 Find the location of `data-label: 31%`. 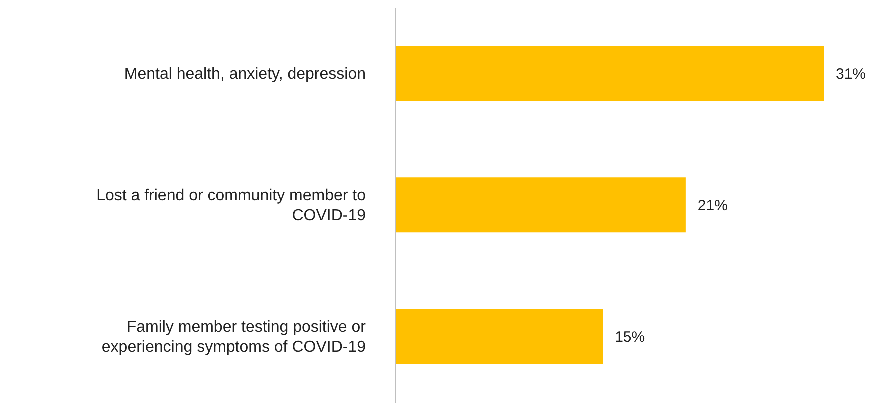

data-label: 31% is located at coordinates (851, 74).